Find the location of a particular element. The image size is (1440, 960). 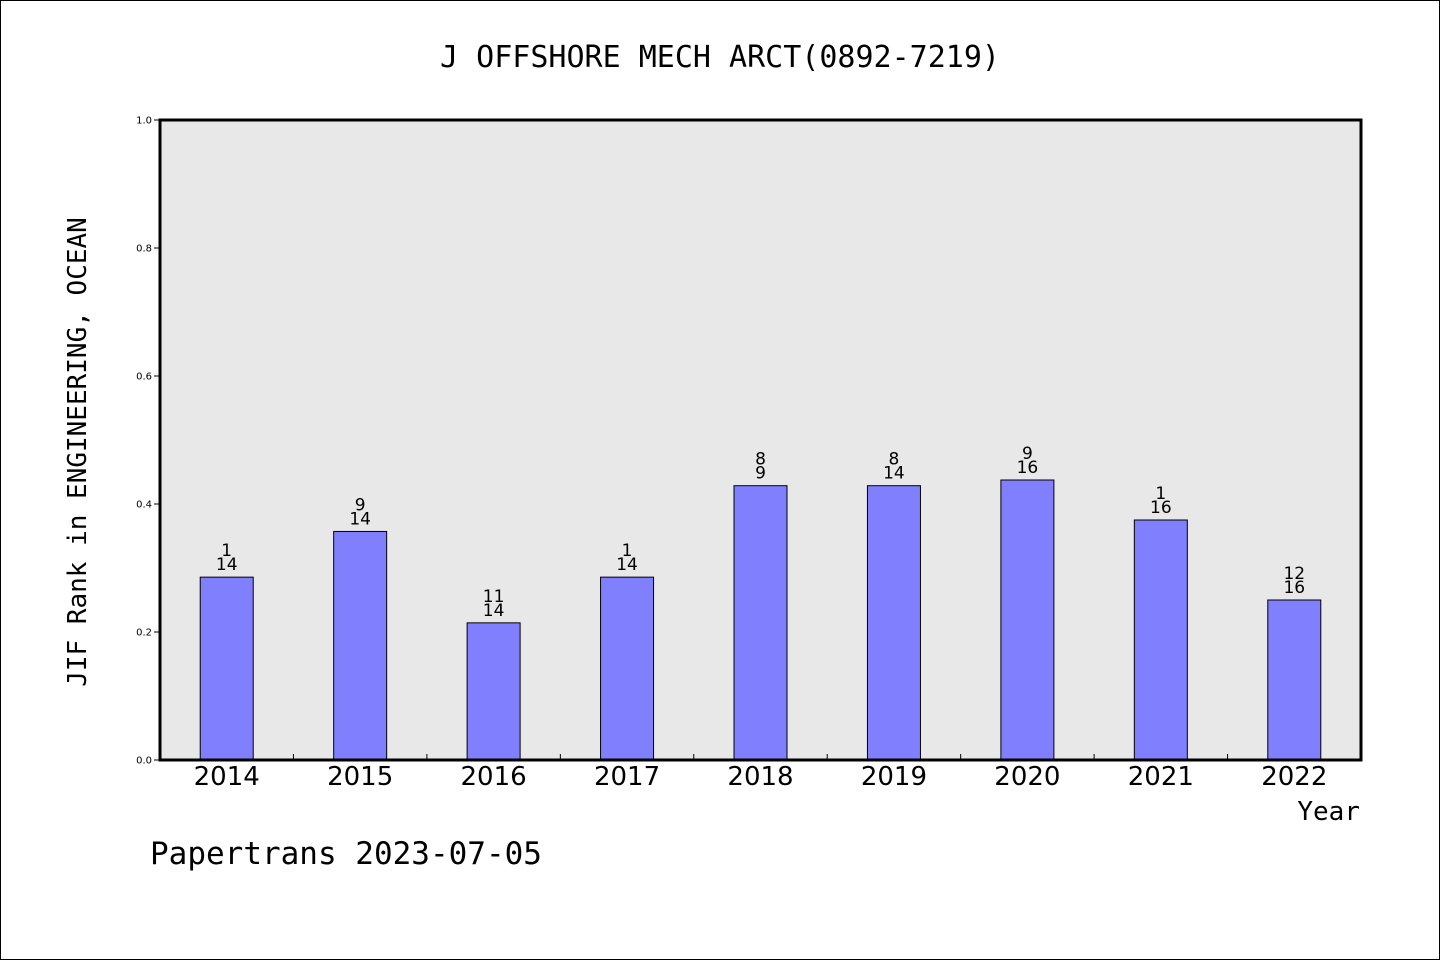

bar-2022 is located at coordinates (1294, 680).